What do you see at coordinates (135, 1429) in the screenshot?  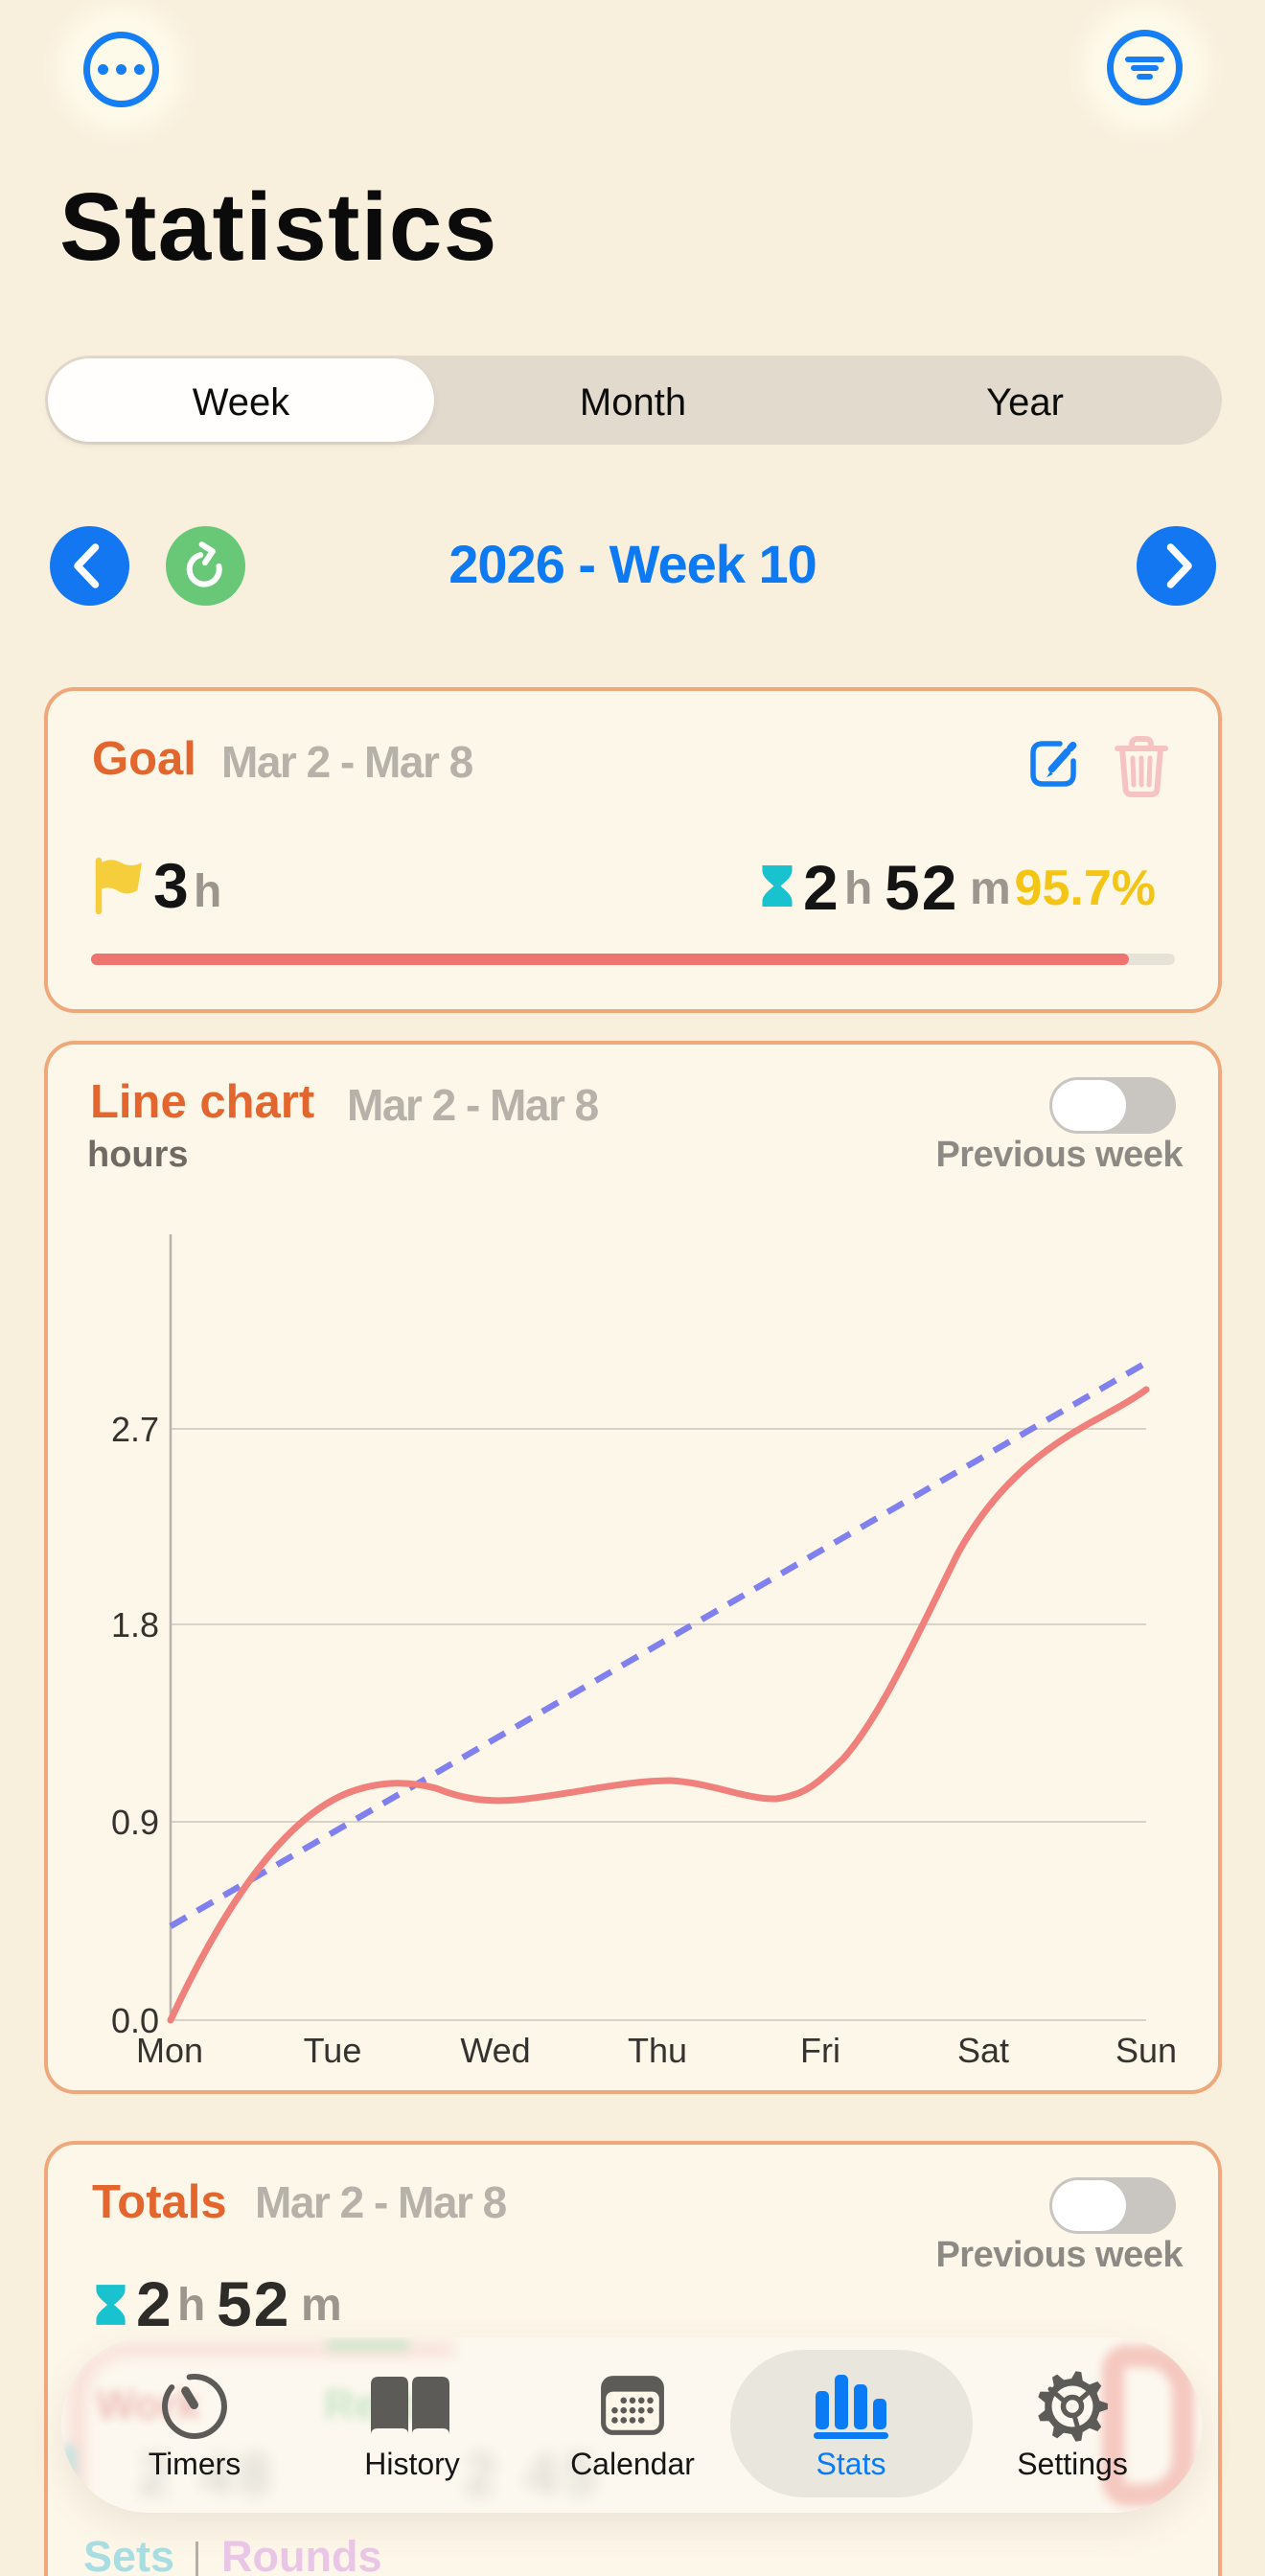 I see `svg-text: 2.7` at bounding box center [135, 1429].